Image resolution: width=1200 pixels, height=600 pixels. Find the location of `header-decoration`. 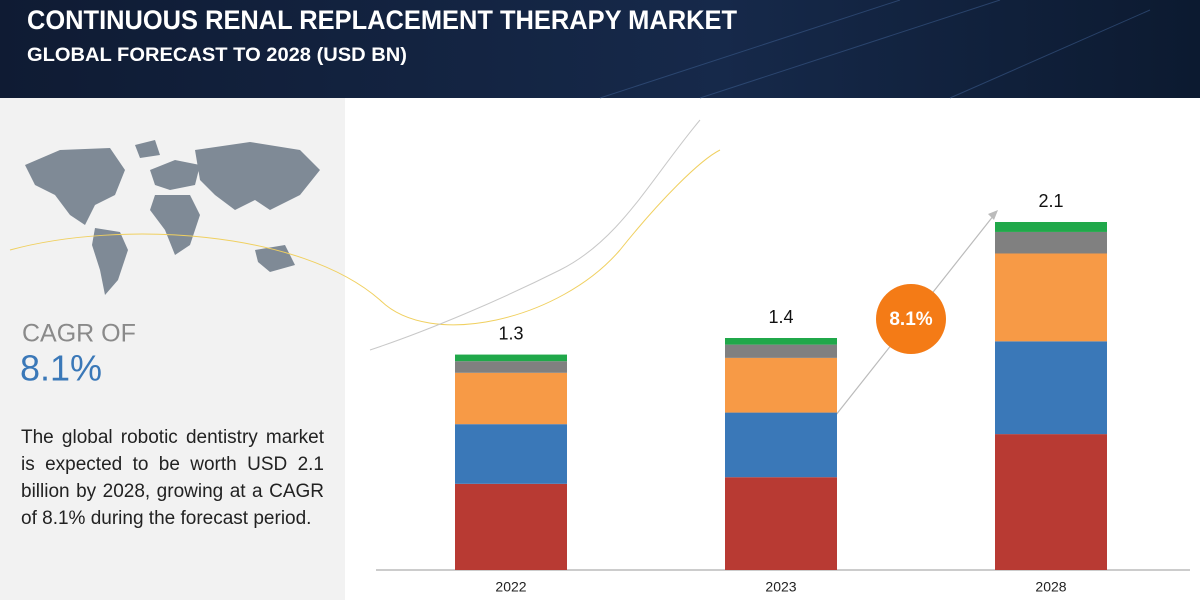

header-decoration is located at coordinates (875, 49).